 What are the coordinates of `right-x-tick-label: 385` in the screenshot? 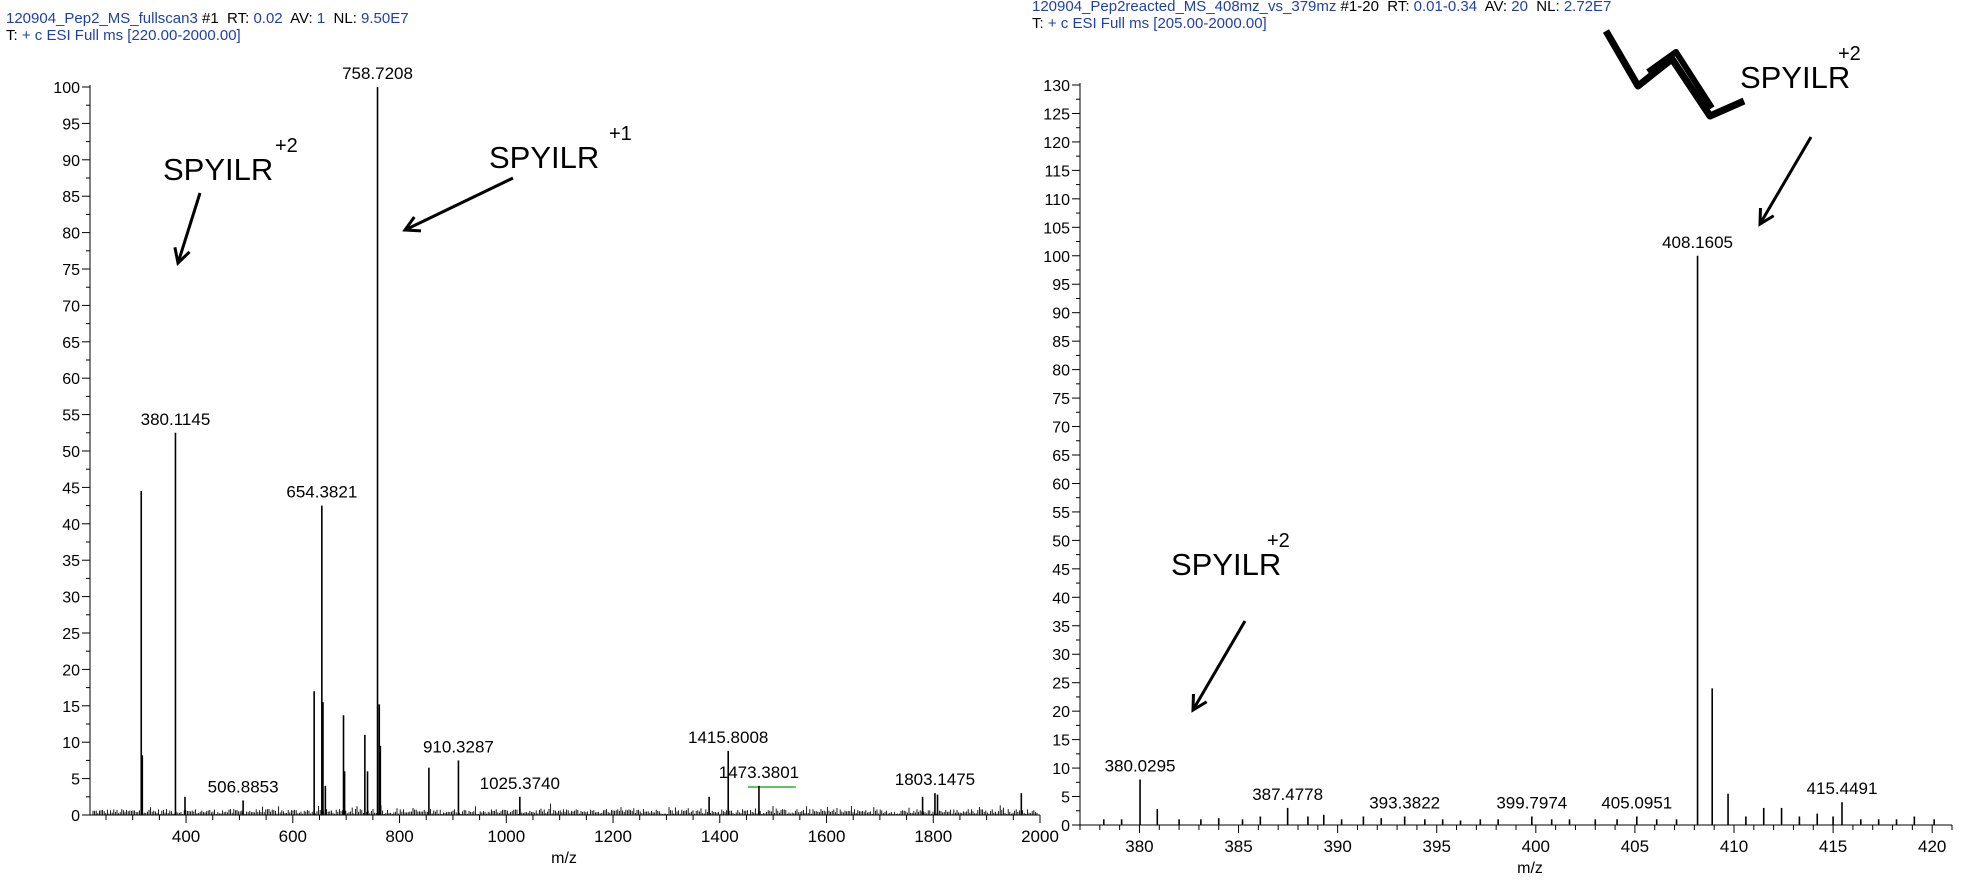 It's located at (1238, 846).